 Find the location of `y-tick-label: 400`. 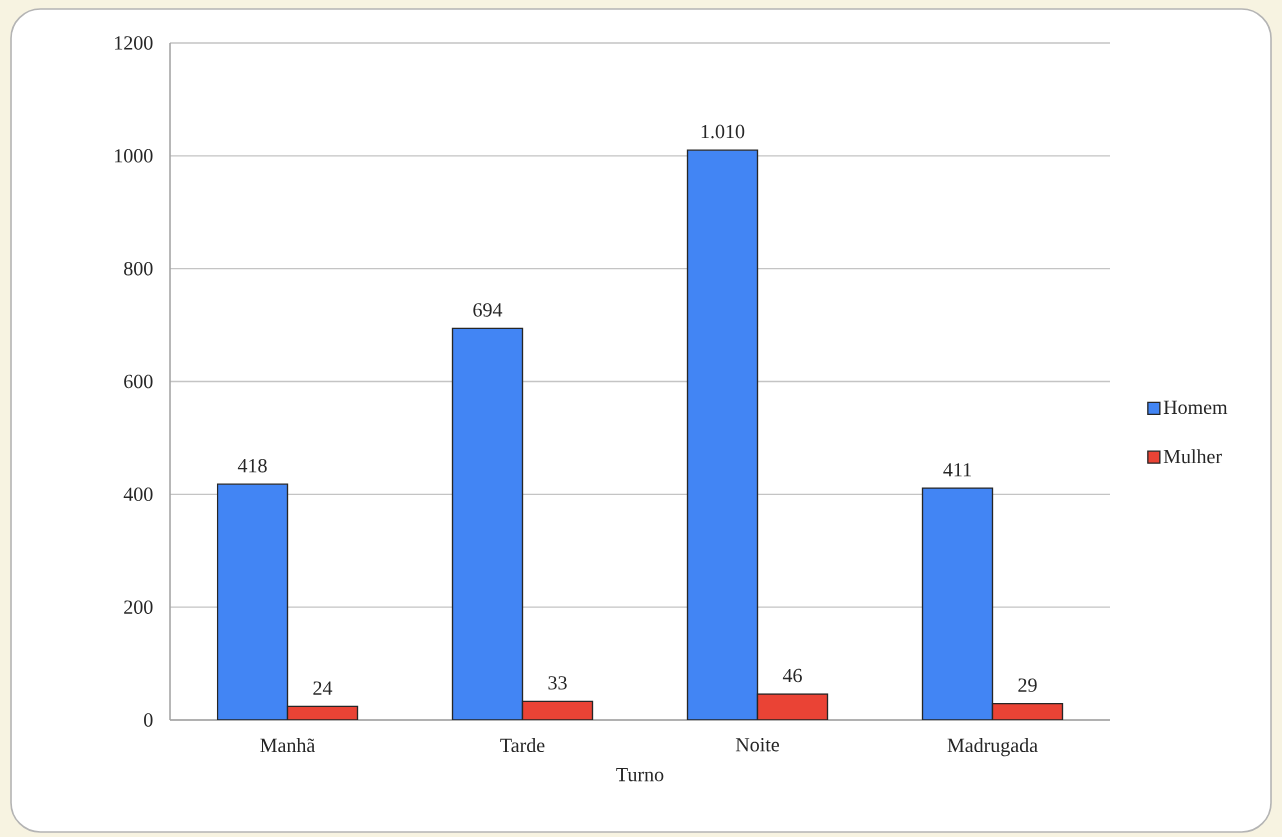

y-tick-label: 400 is located at coordinates (138, 494).